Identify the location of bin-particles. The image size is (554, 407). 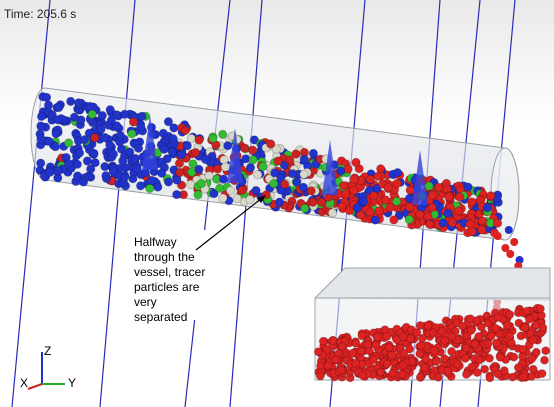
(432, 343).